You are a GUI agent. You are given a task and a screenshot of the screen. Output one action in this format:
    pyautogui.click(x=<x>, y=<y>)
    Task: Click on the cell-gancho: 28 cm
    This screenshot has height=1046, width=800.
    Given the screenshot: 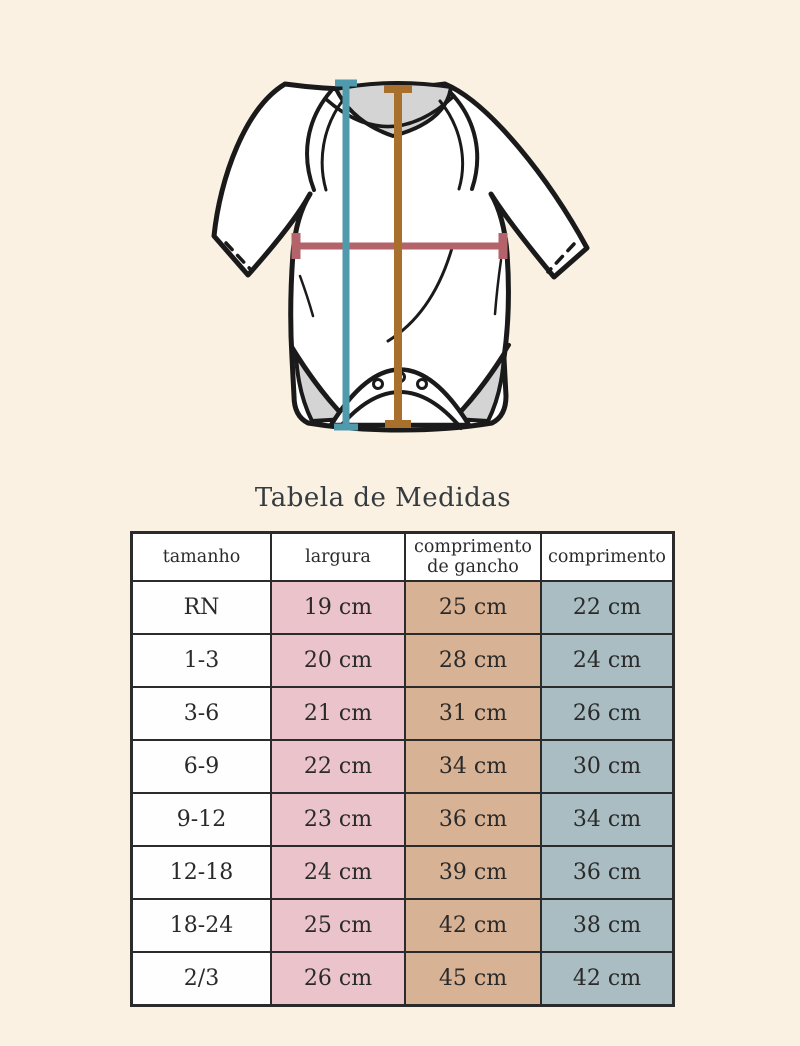 What is the action you would take?
    pyautogui.click(x=473, y=660)
    